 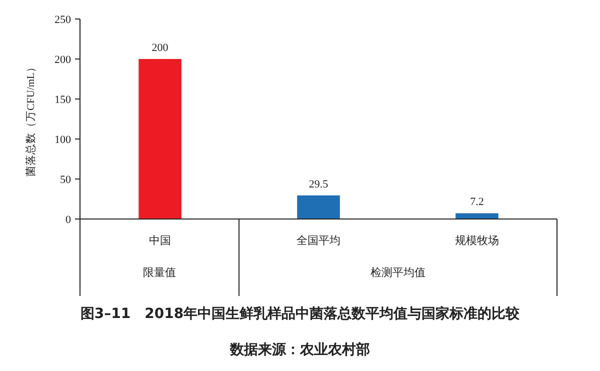 I want to click on x-tick-label: 全国平均, so click(x=318, y=241).